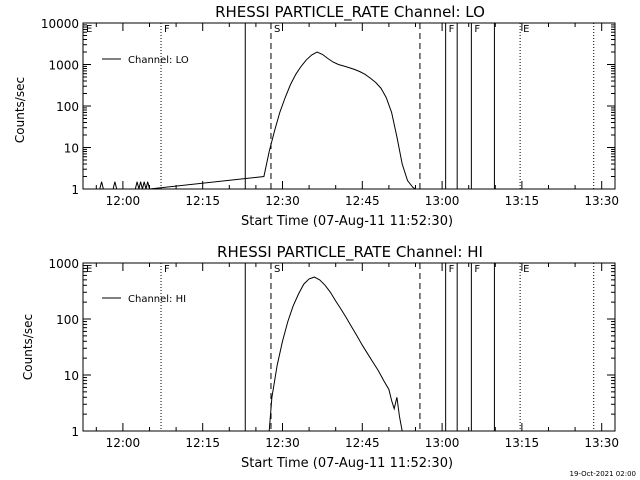  I want to click on chart-title: RHESSI PARTICLE_RATE Channel: HI, so click(350, 252).